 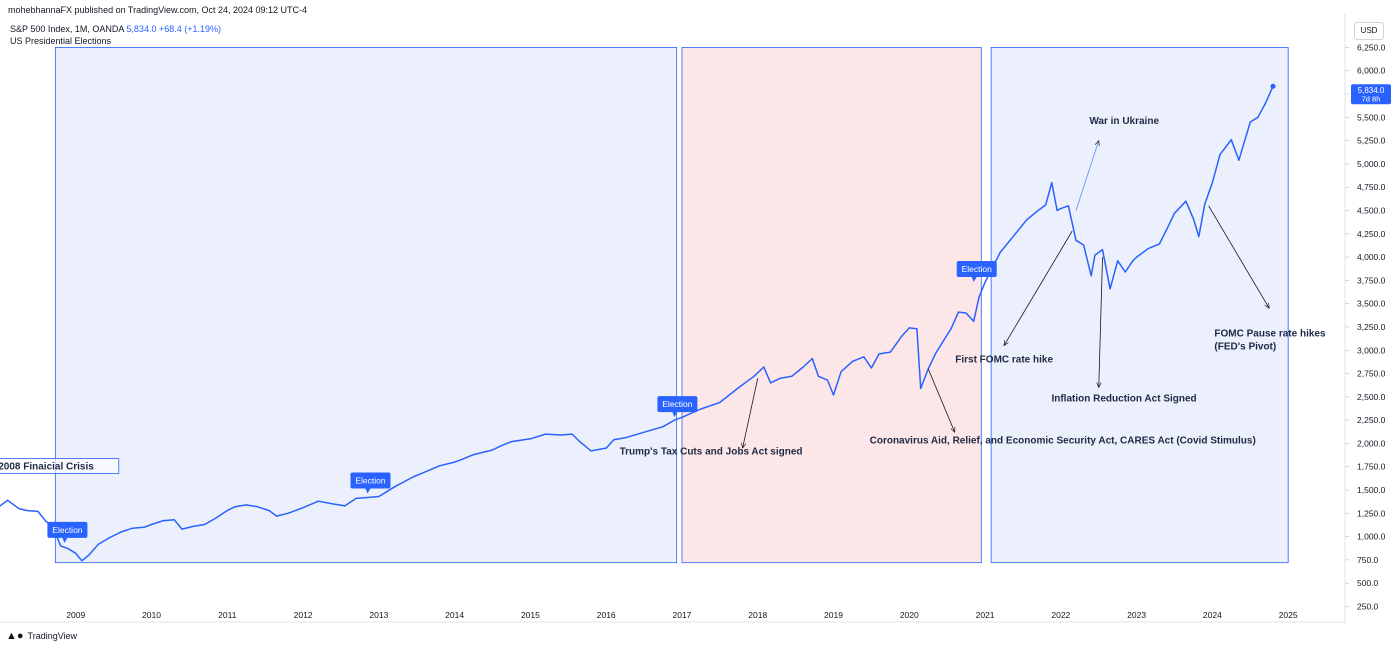 I want to click on annotation-label: War in Ukraine, so click(x=1124, y=121).